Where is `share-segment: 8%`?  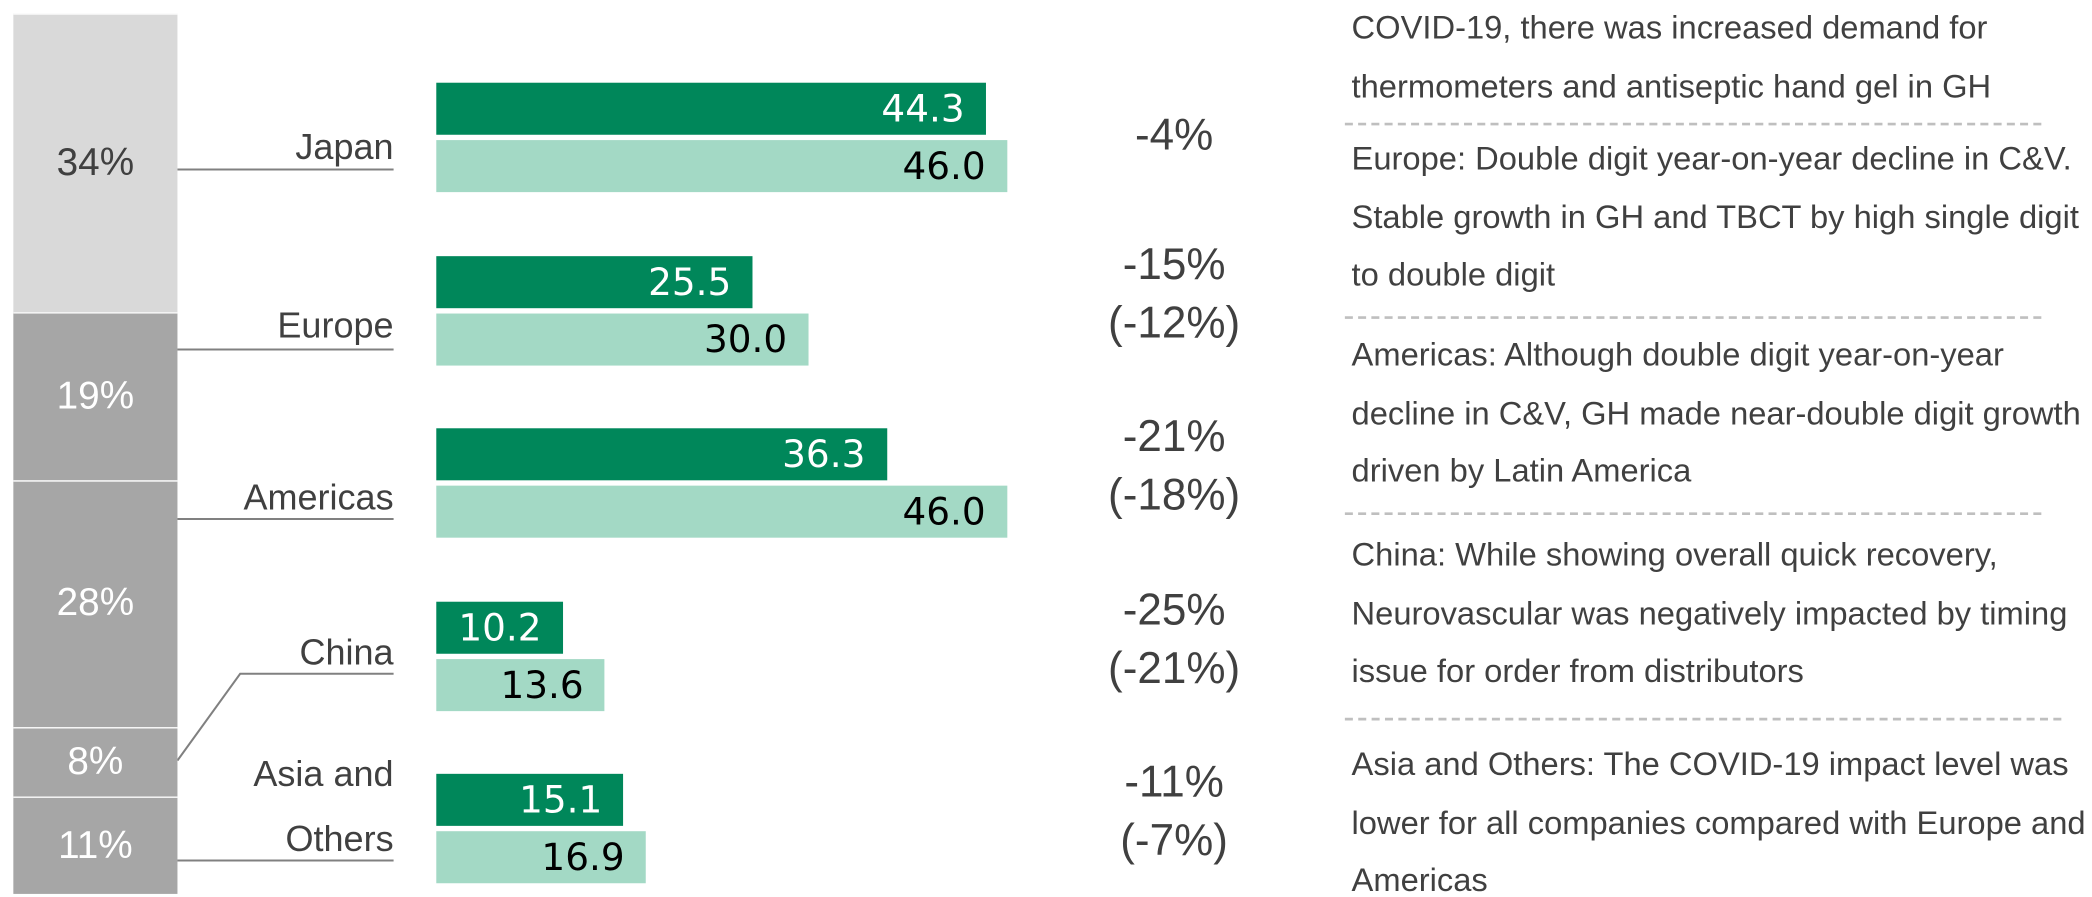
share-segment: 8% is located at coordinates (95, 762).